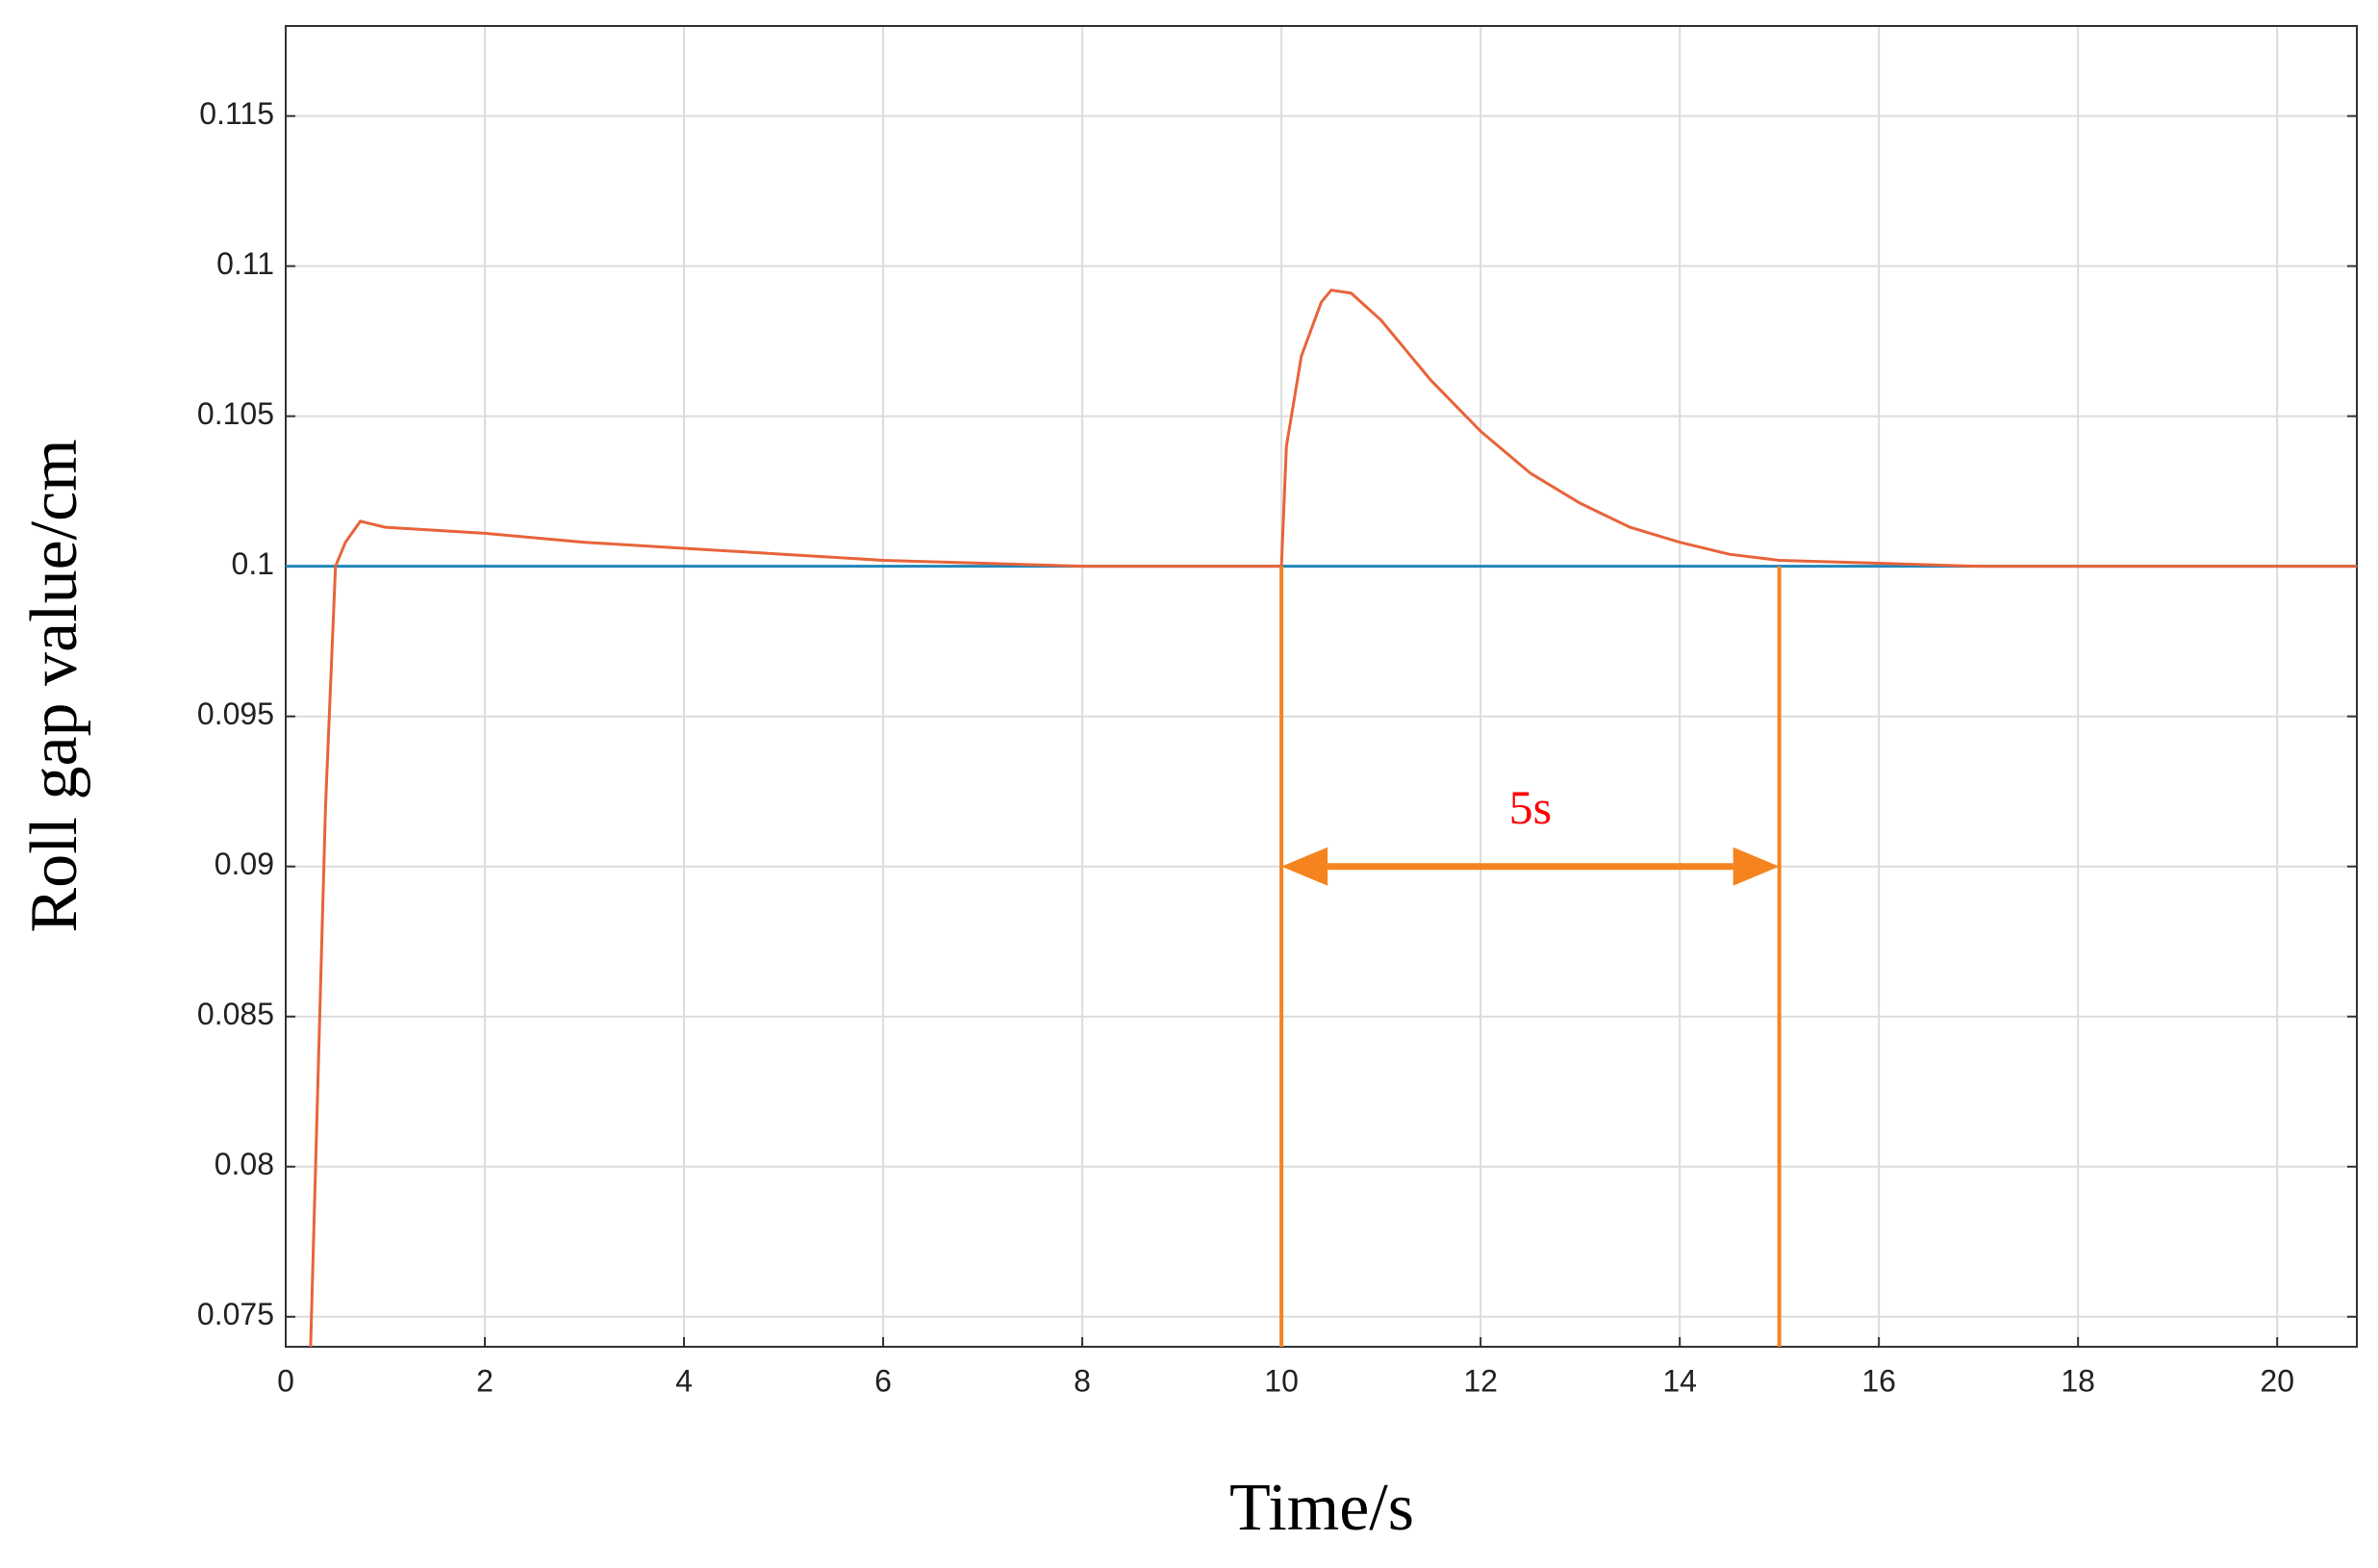 The width and height of the screenshot is (2378, 1568). I want to click on y-tick-label: 0.095, so click(235, 713).